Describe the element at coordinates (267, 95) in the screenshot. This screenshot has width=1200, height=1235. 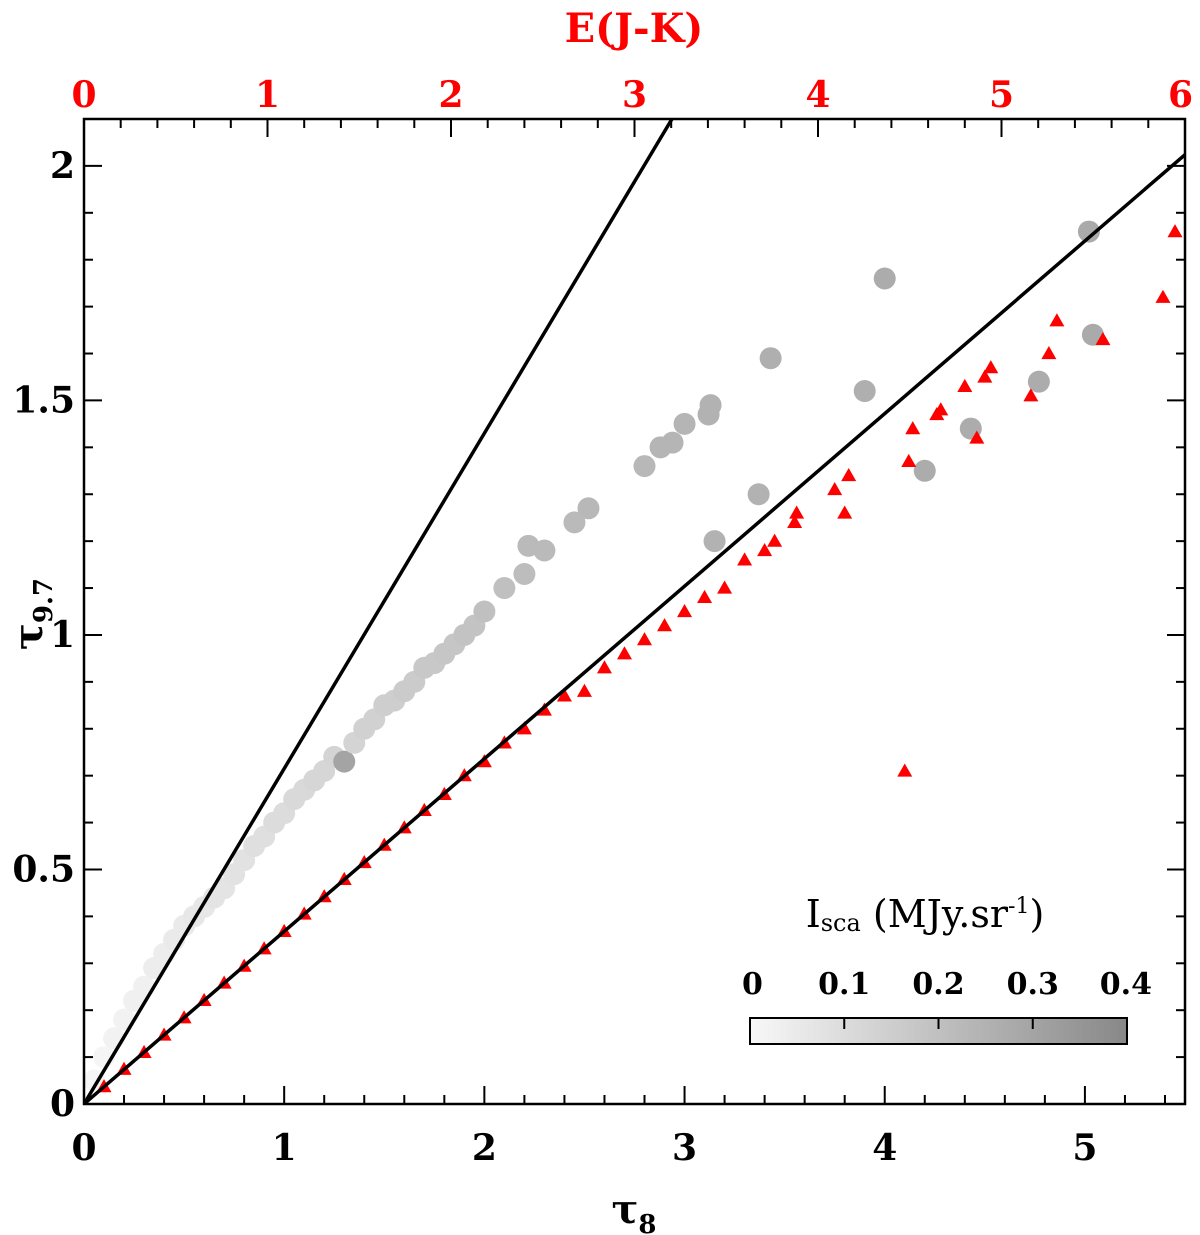
I see `top-x-tick-label: 1` at that location.